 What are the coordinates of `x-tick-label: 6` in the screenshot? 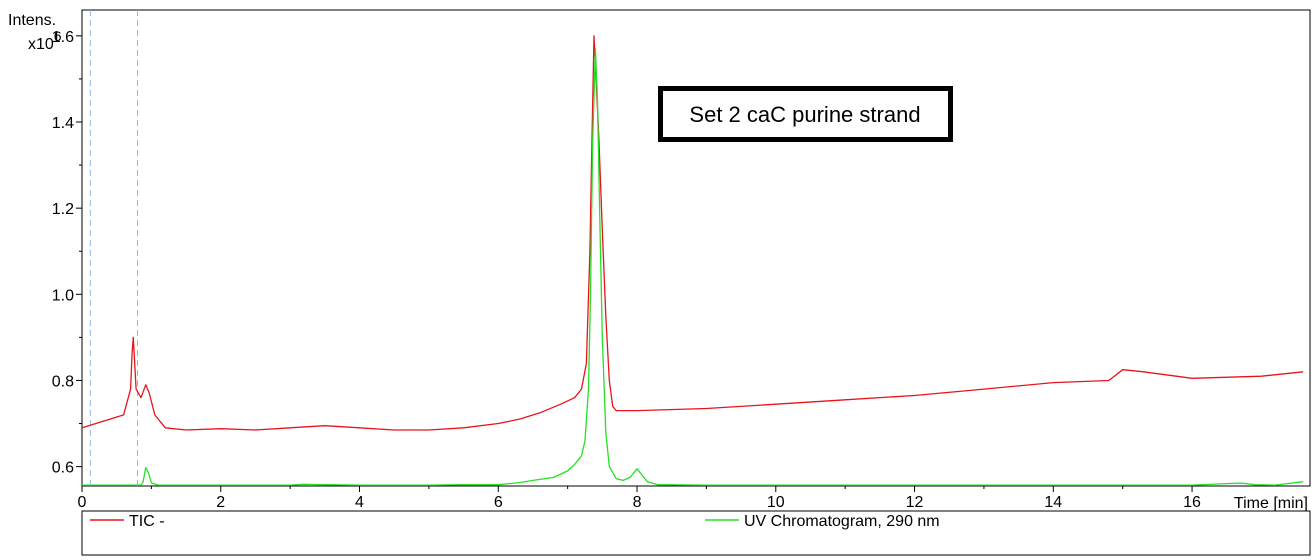 It's located at (498, 502).